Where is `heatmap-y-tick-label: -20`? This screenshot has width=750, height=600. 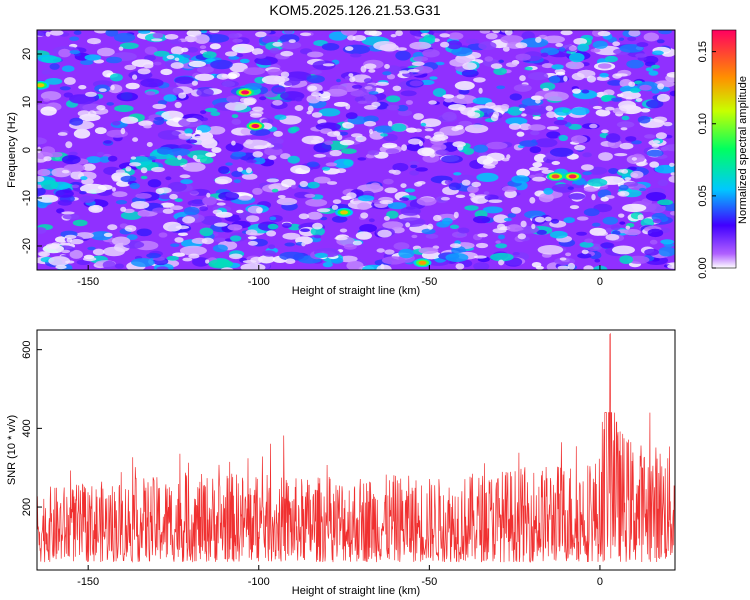
heatmap-y-tick-label: -20 is located at coordinates (27, 246).